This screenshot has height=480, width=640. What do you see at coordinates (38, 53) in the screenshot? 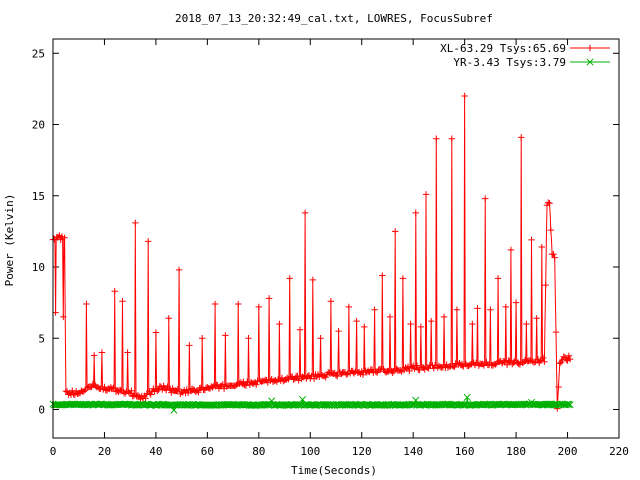
I see `y-tick-label: 25` at bounding box center [38, 53].